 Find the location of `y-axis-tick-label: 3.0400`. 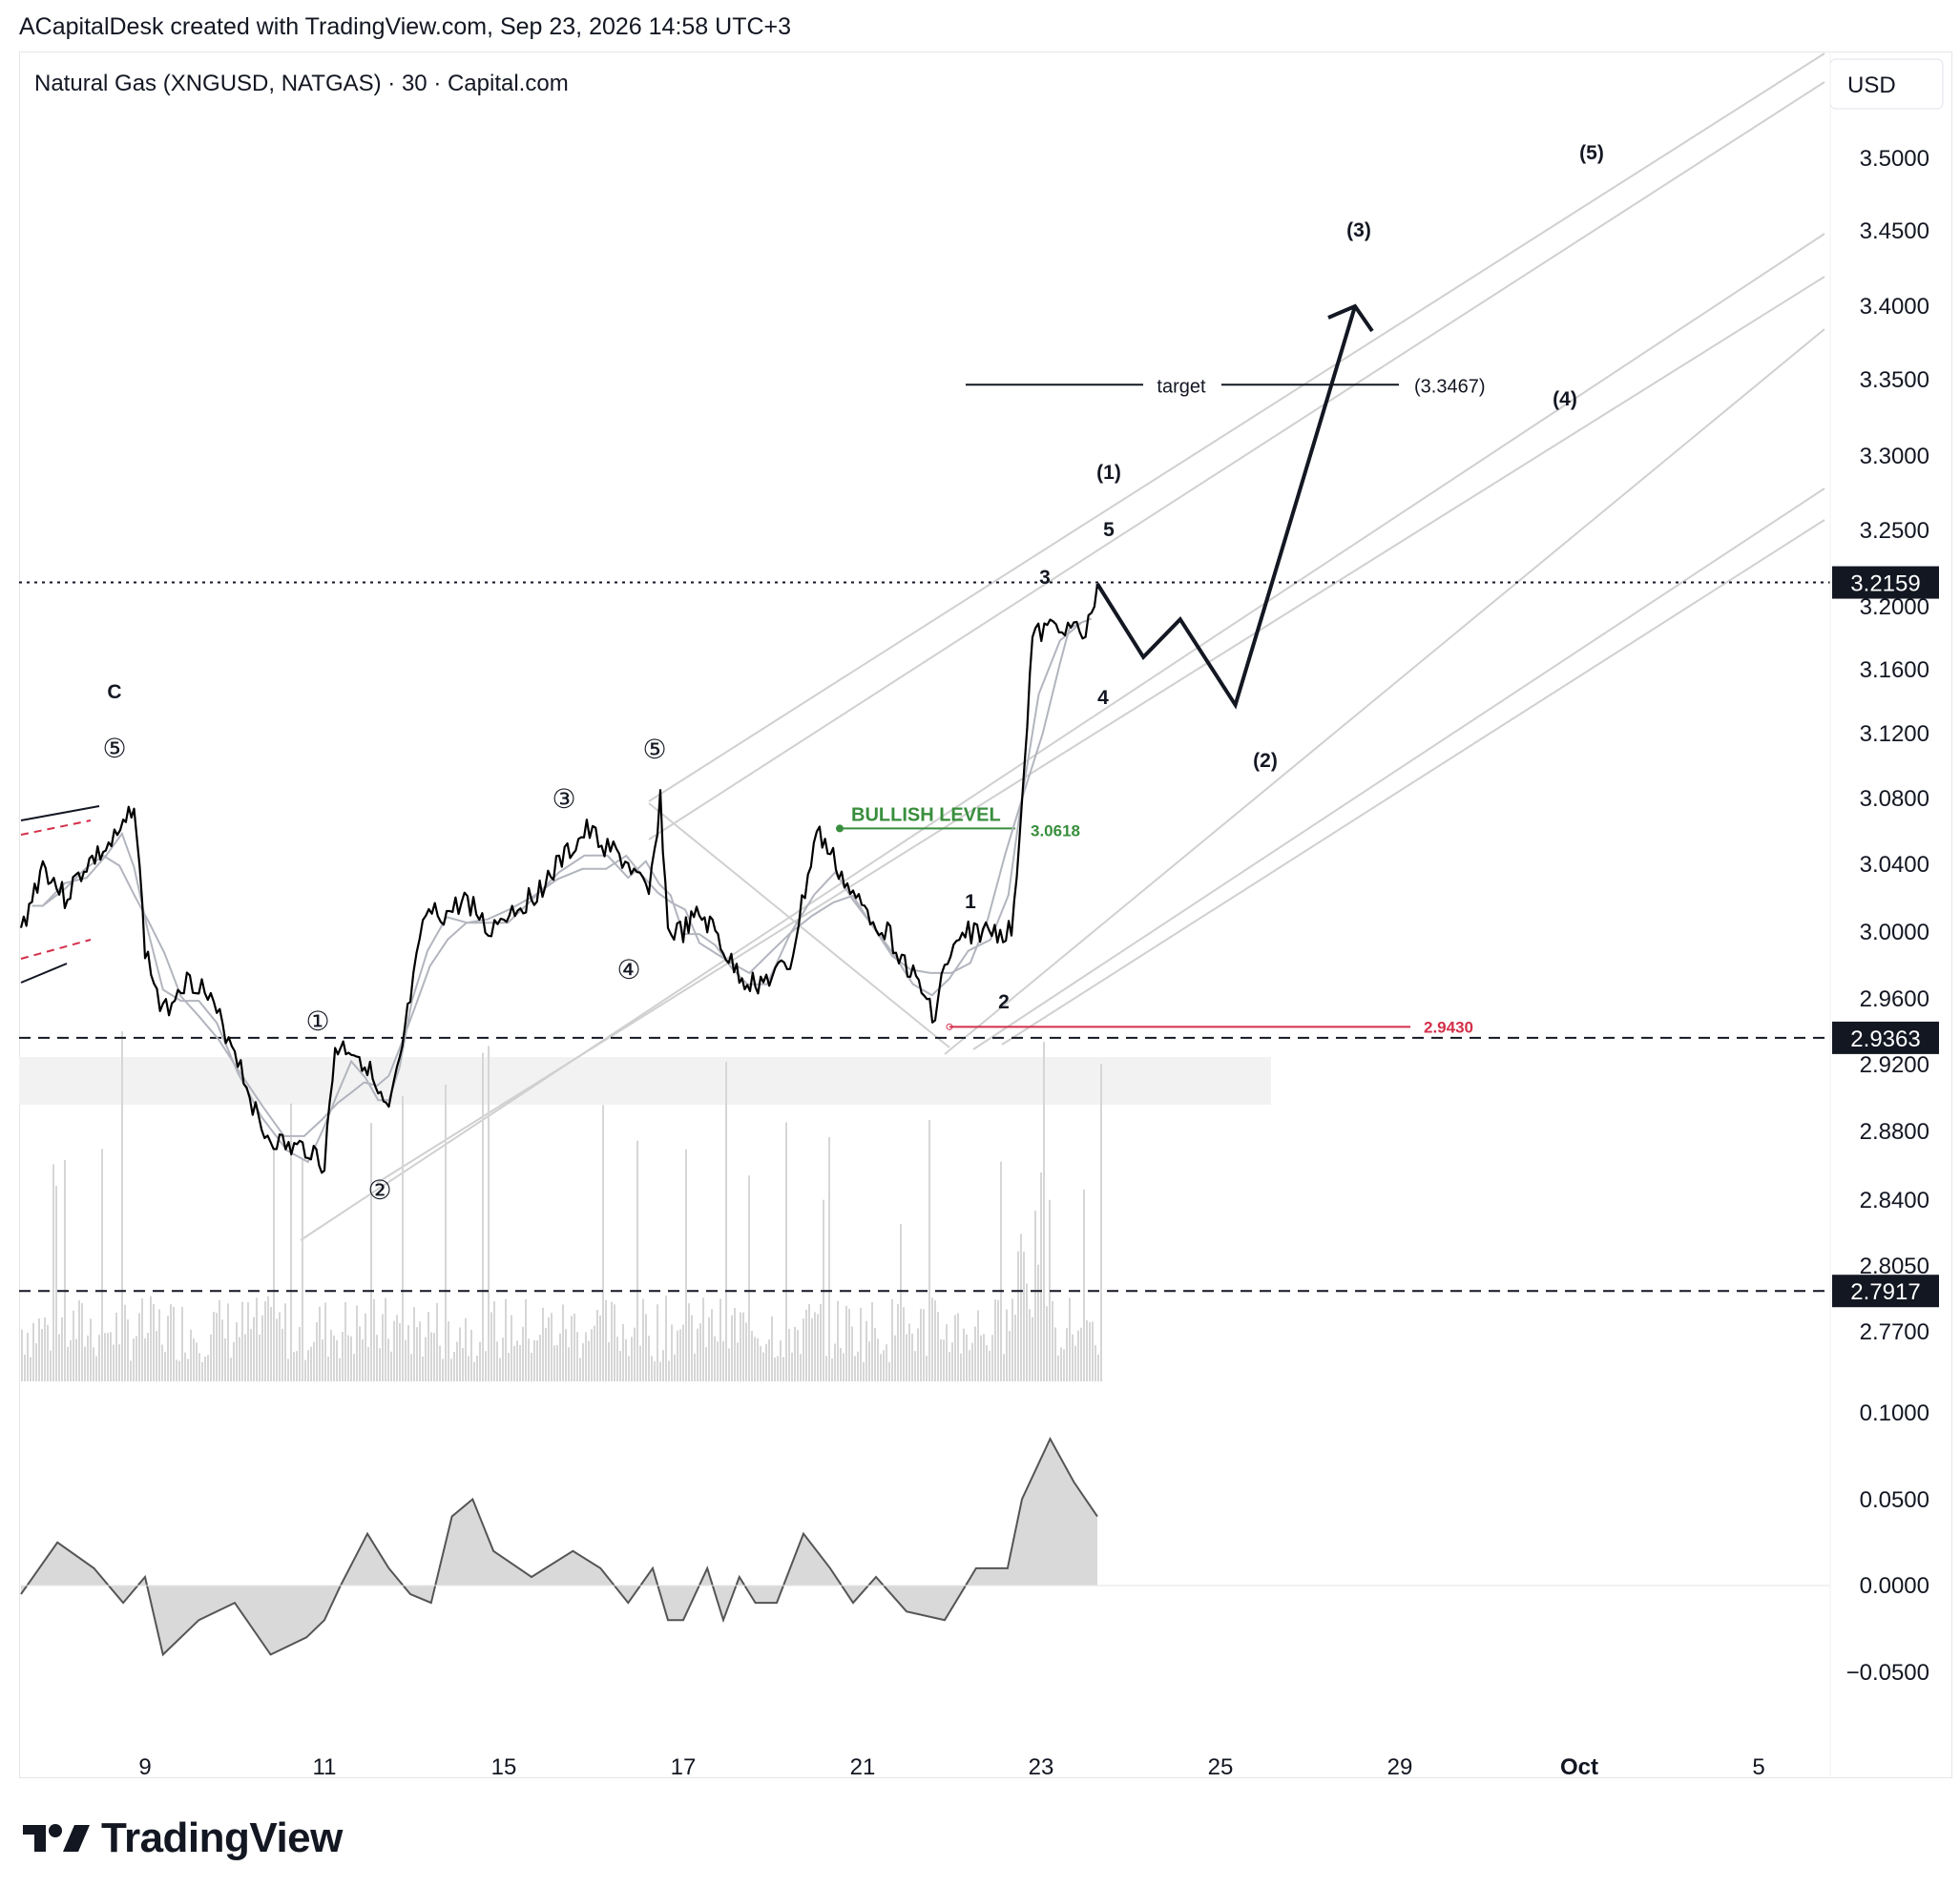

y-axis-tick-label: 3.0400 is located at coordinates (1895, 865).